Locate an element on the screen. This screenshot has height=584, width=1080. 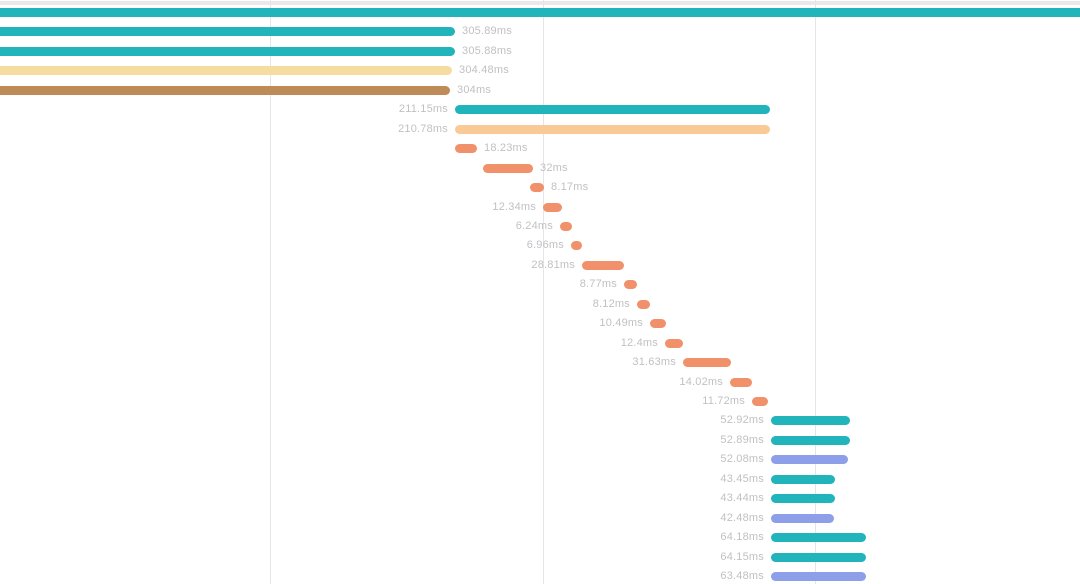
waterfall-row: 32ms is located at coordinates (540, 168).